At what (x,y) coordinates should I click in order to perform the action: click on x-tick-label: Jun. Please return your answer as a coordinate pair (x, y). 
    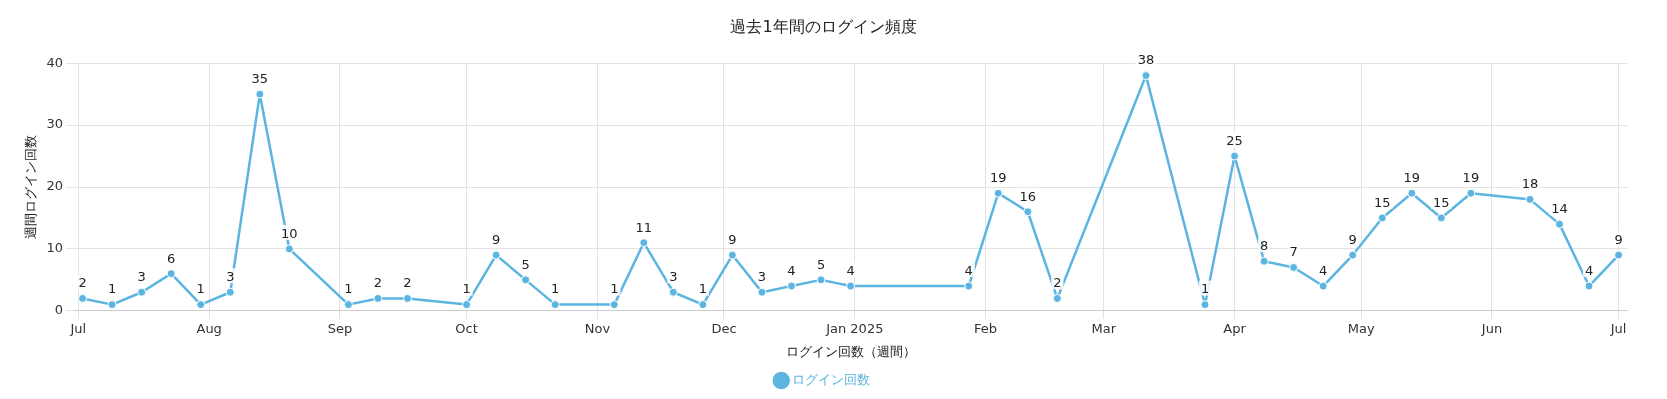
    Looking at the image, I should click on (1491, 328).